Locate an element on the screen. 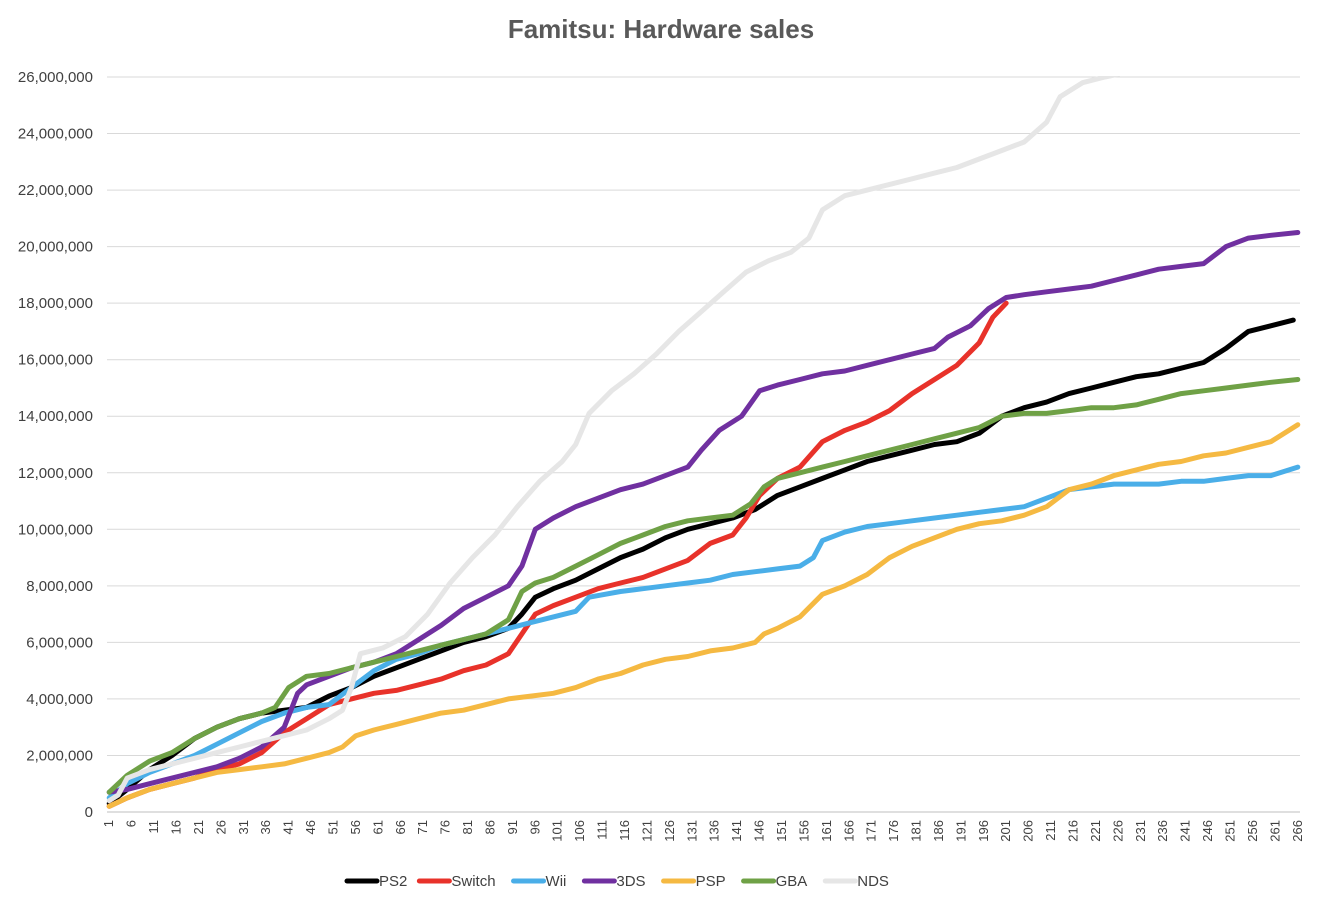  x-tick-label: 231 is located at coordinates (1140, 831).